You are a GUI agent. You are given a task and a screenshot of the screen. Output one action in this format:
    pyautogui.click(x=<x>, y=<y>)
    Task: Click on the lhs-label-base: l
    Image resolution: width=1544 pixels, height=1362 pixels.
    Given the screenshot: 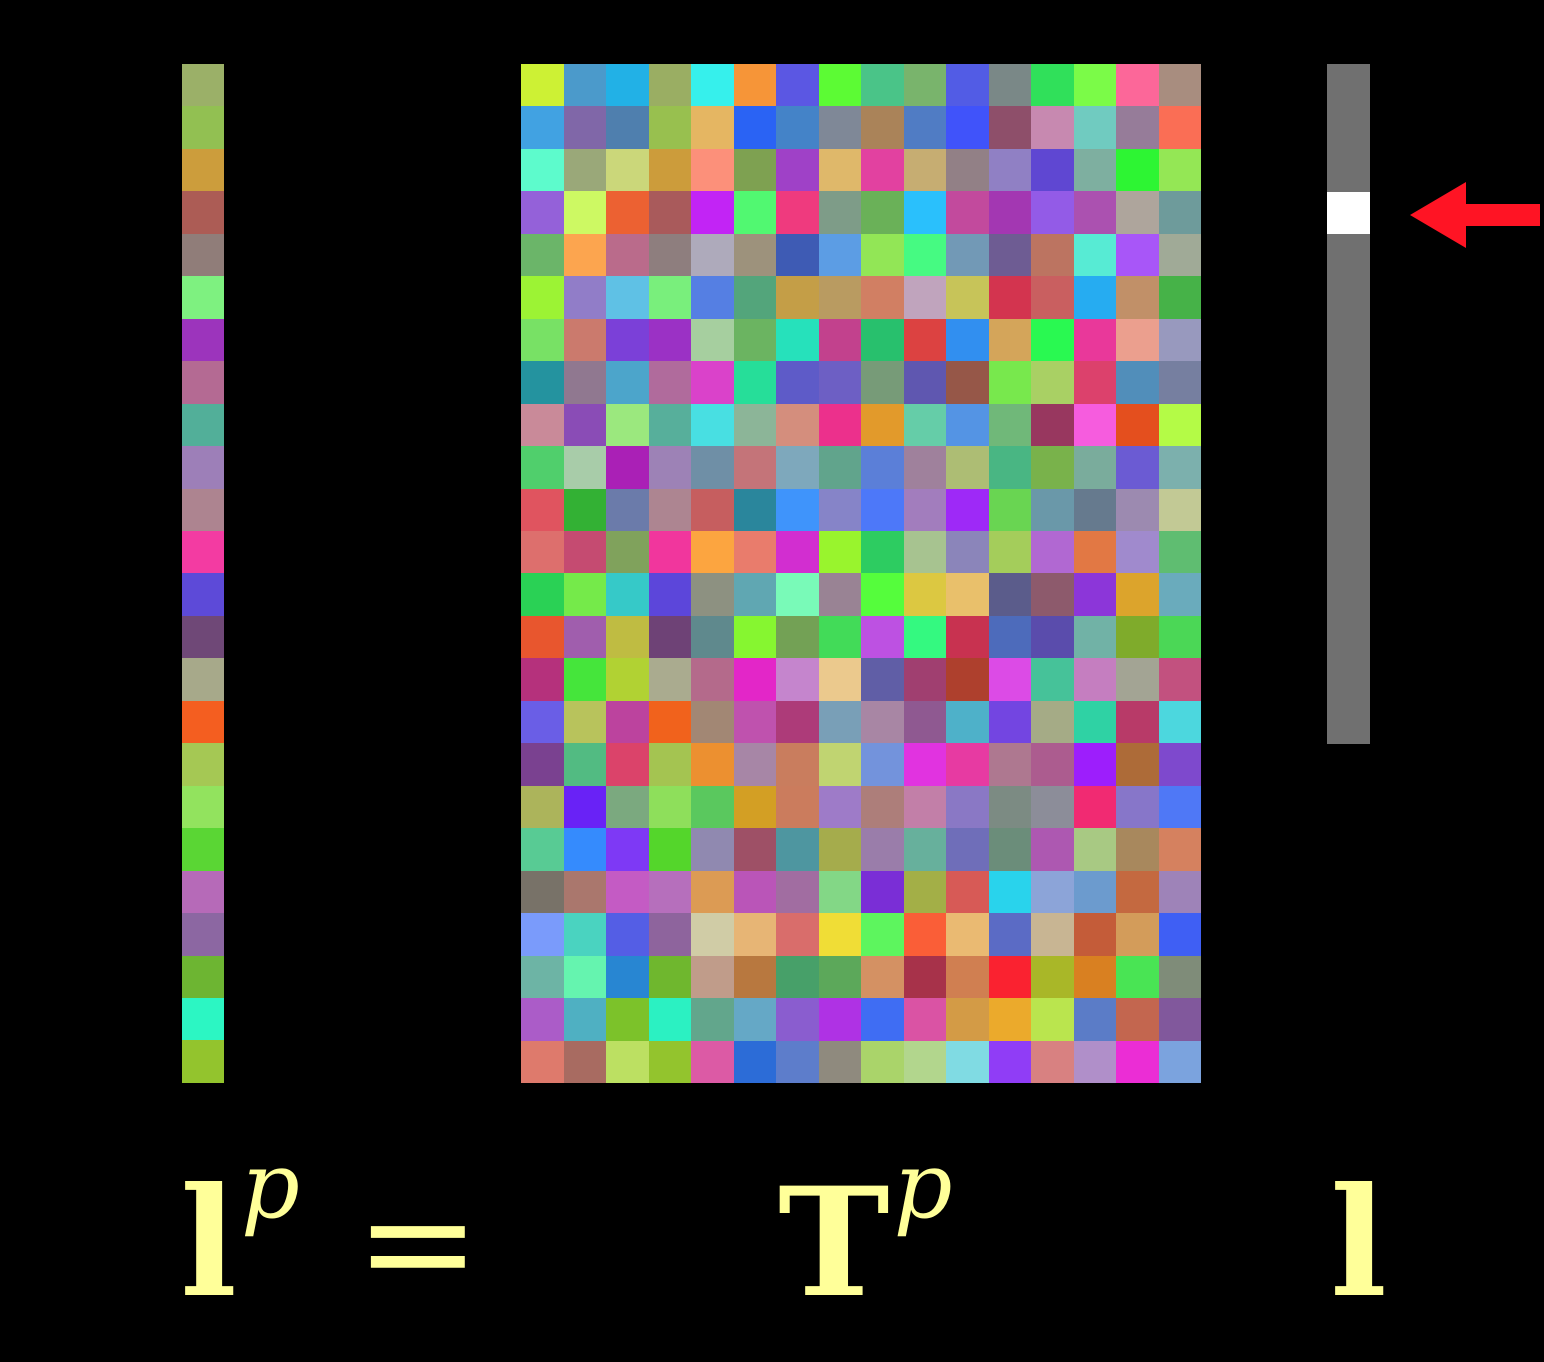 What is the action you would take?
    pyautogui.click(x=208, y=1243)
    